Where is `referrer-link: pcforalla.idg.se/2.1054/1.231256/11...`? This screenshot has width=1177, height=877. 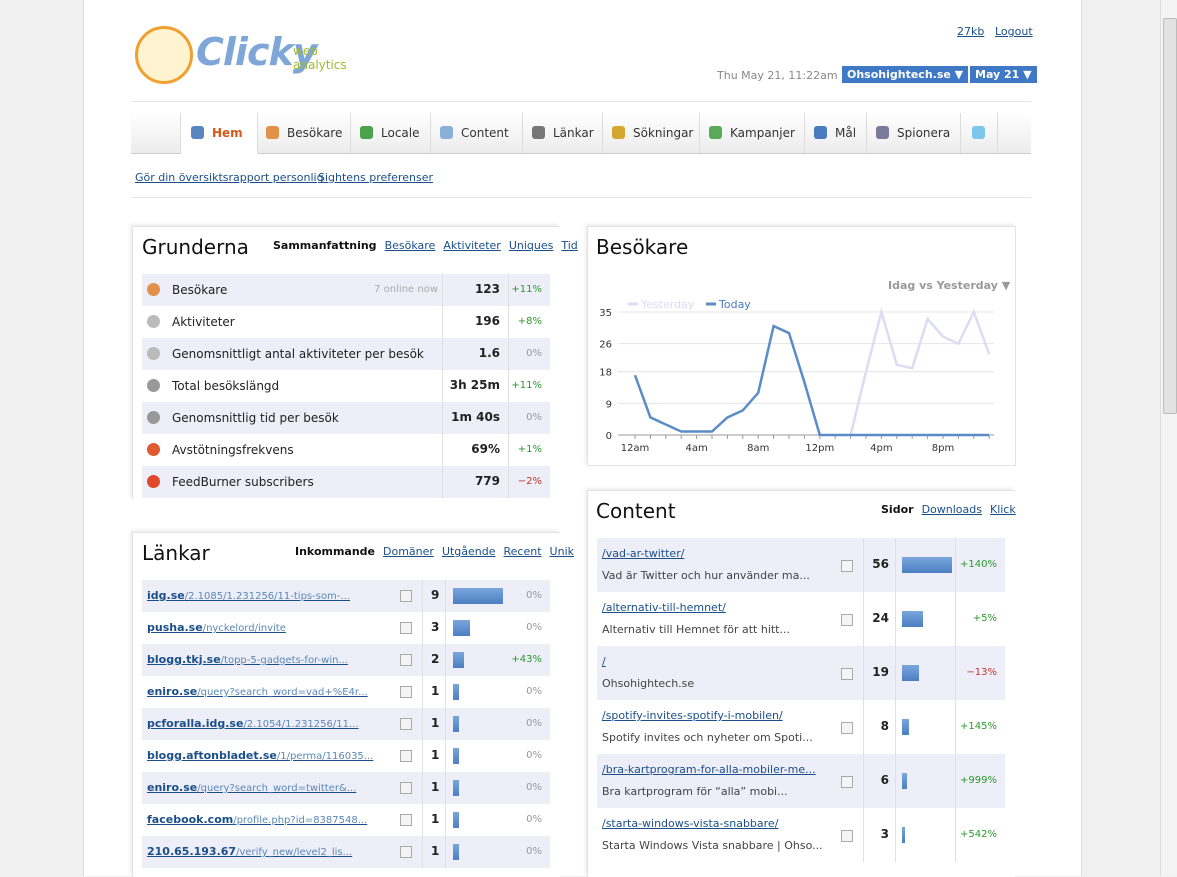 referrer-link: pcforalla.idg.se/2.1054/1.231256/11... is located at coordinates (253, 723).